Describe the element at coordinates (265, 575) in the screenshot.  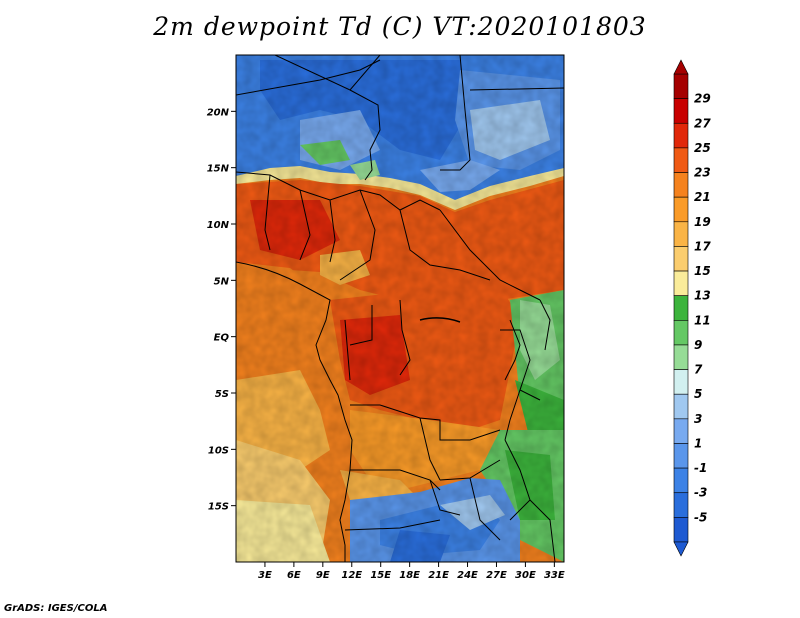
I see `x-tick-label: 3E` at that location.